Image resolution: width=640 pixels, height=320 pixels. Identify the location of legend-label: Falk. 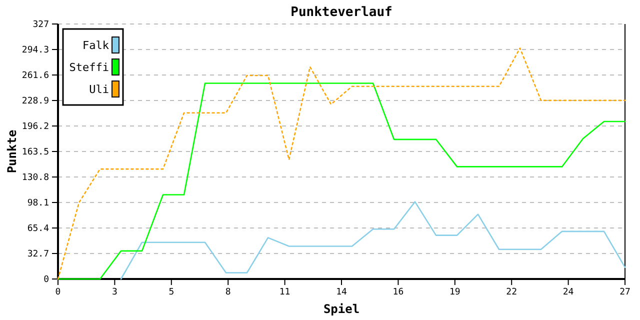
(96, 45).